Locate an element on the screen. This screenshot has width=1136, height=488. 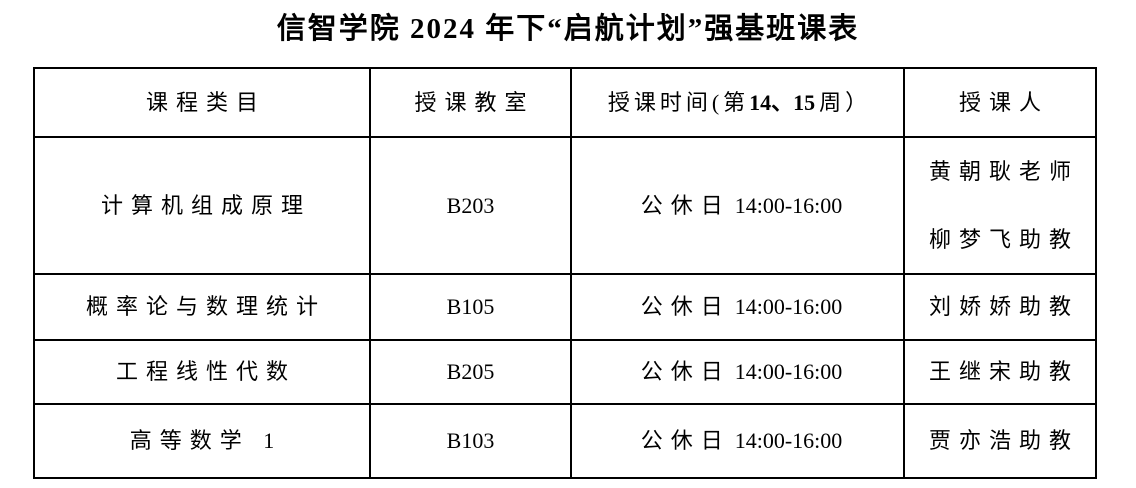
col-header-course: 课程类目 is located at coordinates (202, 102).